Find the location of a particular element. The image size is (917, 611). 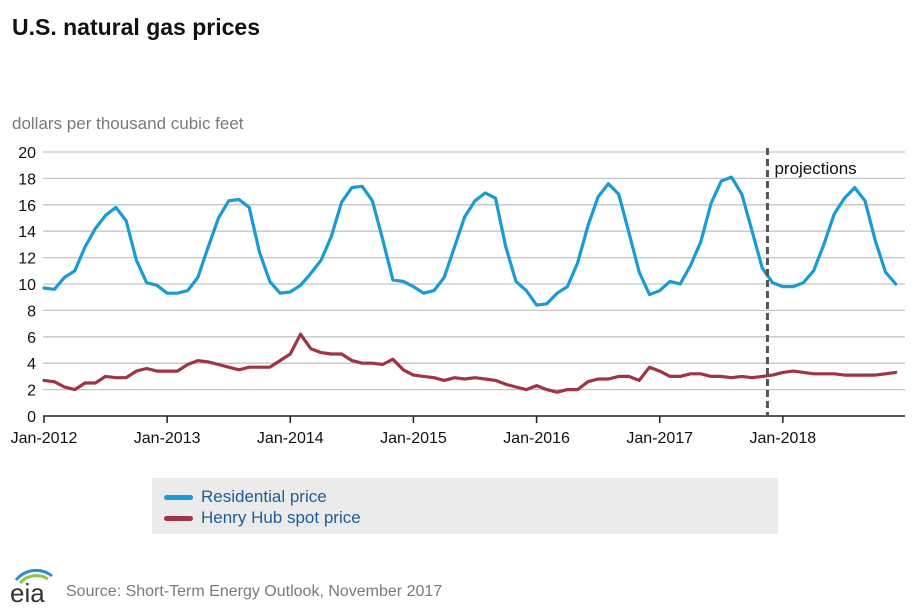

y-tick-label-4: 4 is located at coordinates (31, 364).